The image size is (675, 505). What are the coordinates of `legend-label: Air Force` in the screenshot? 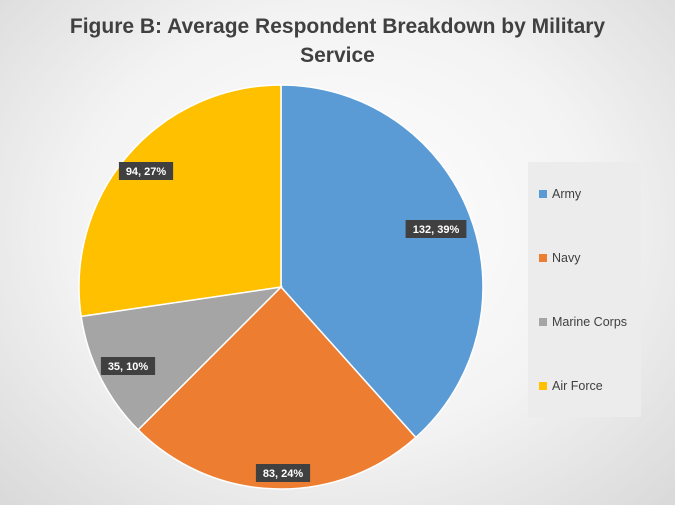 It's located at (577, 386).